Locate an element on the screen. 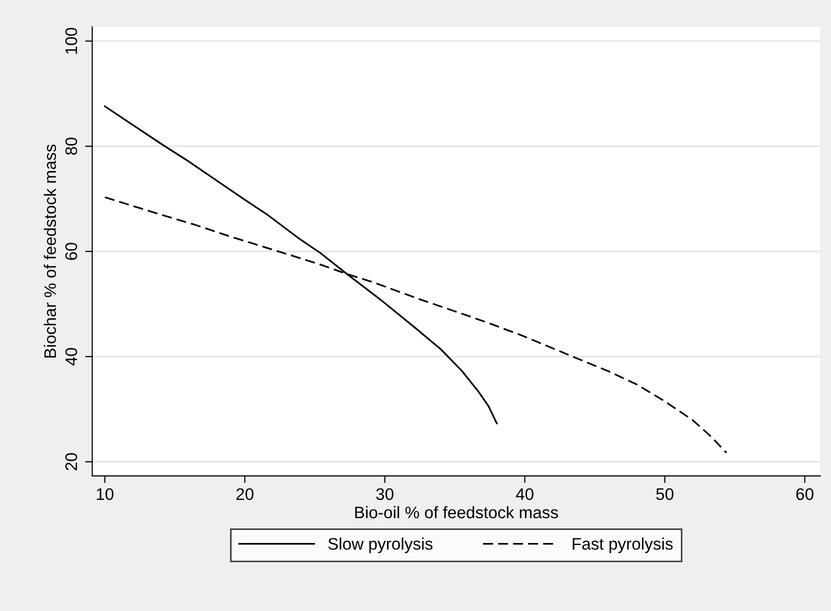 The height and width of the screenshot is (611, 831). x-tick-label: 20 is located at coordinates (245, 494).